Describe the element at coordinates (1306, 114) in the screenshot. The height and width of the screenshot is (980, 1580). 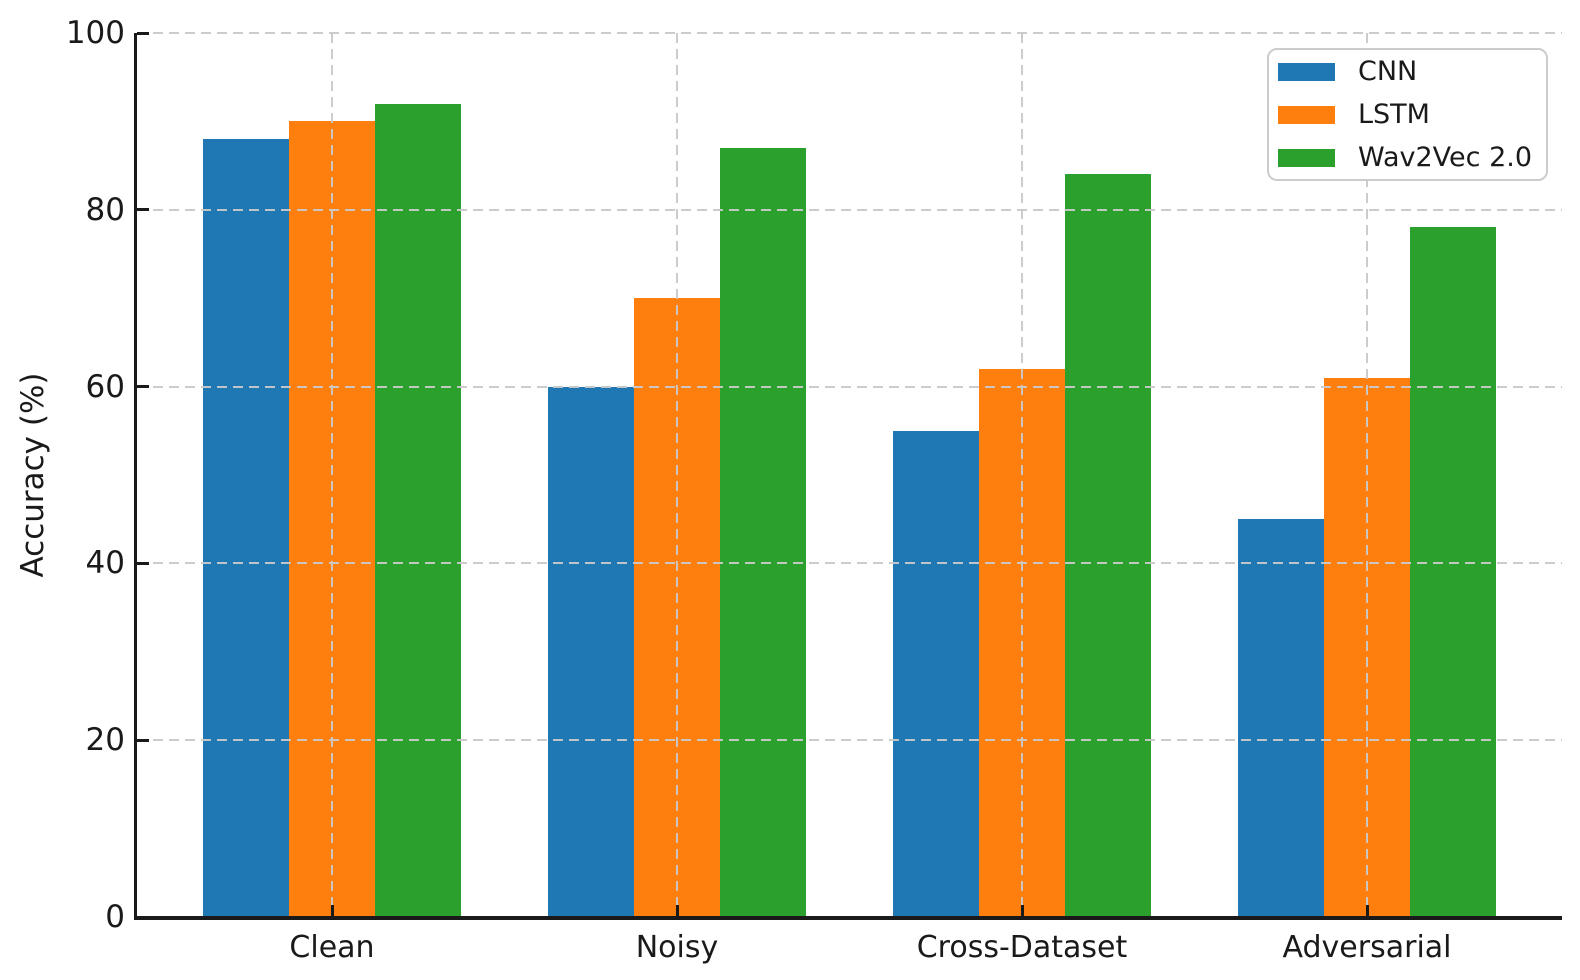
I see `legend-swatch-lstm` at that location.